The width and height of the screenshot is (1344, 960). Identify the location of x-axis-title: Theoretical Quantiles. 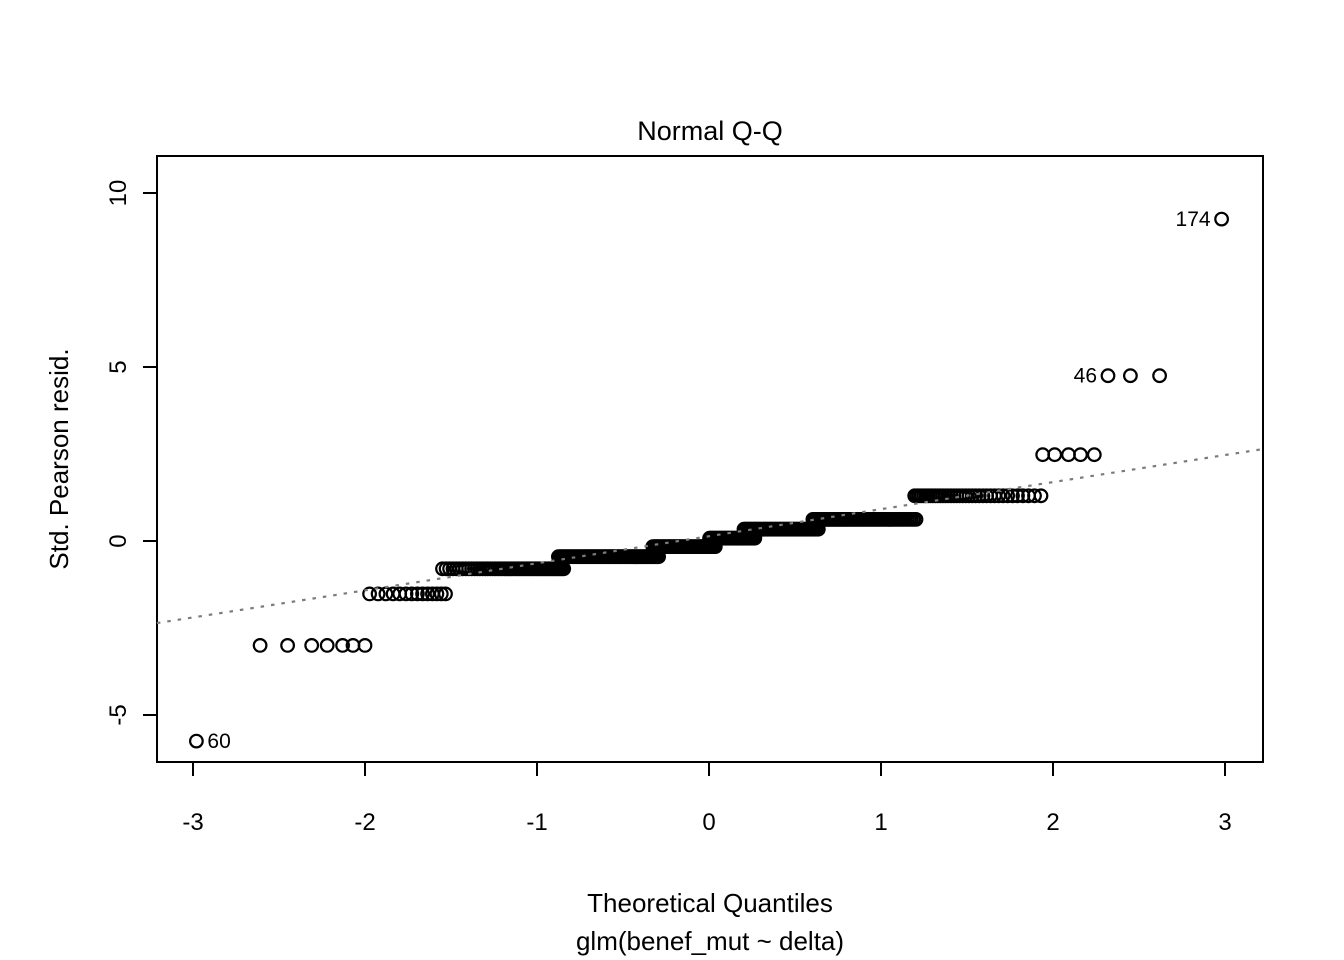
(710, 903).